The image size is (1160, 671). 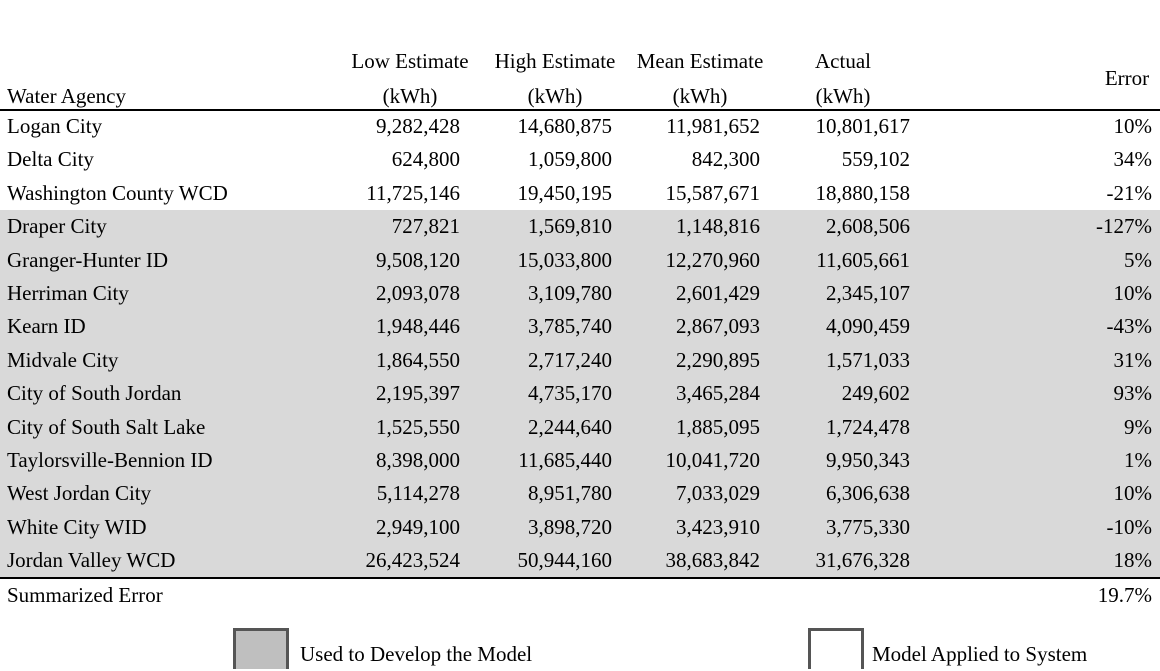 What do you see at coordinates (418, 460) in the screenshot?
I see `number-cell: 8,398,000` at bounding box center [418, 460].